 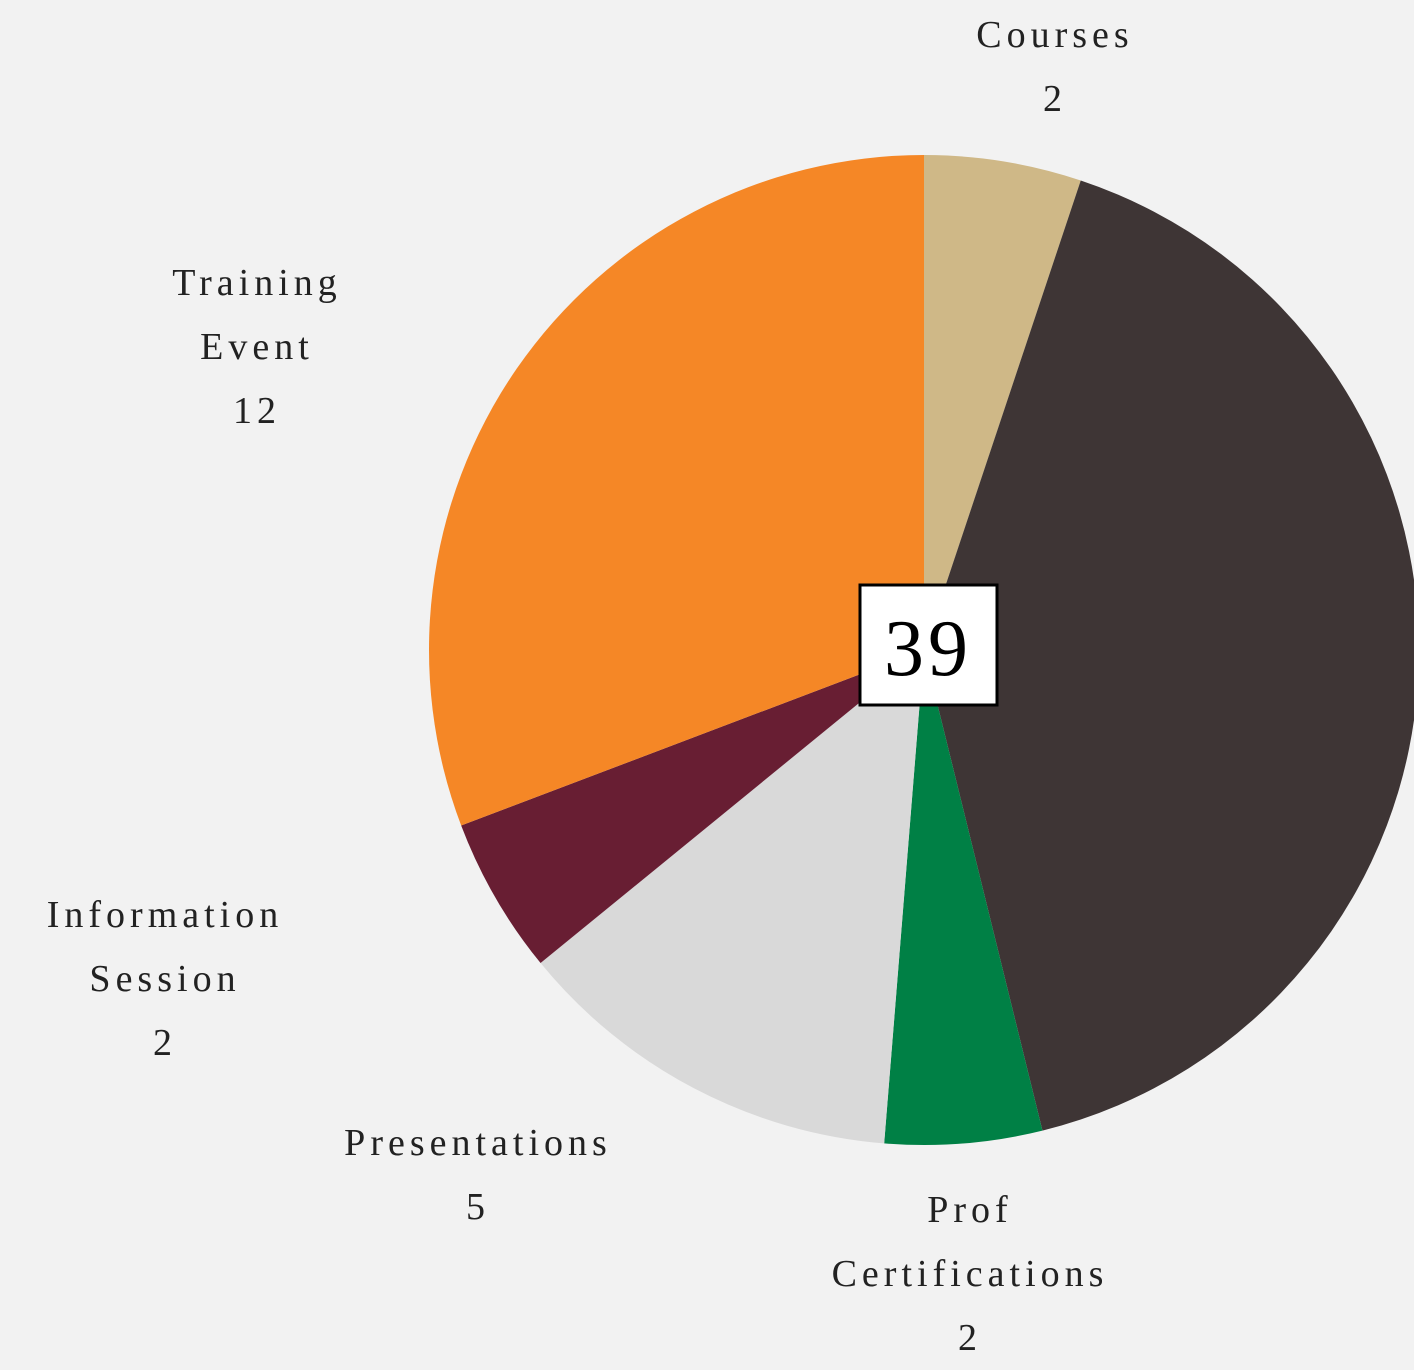 I want to click on slice-label: Courses 2, so click(x=1054, y=67).